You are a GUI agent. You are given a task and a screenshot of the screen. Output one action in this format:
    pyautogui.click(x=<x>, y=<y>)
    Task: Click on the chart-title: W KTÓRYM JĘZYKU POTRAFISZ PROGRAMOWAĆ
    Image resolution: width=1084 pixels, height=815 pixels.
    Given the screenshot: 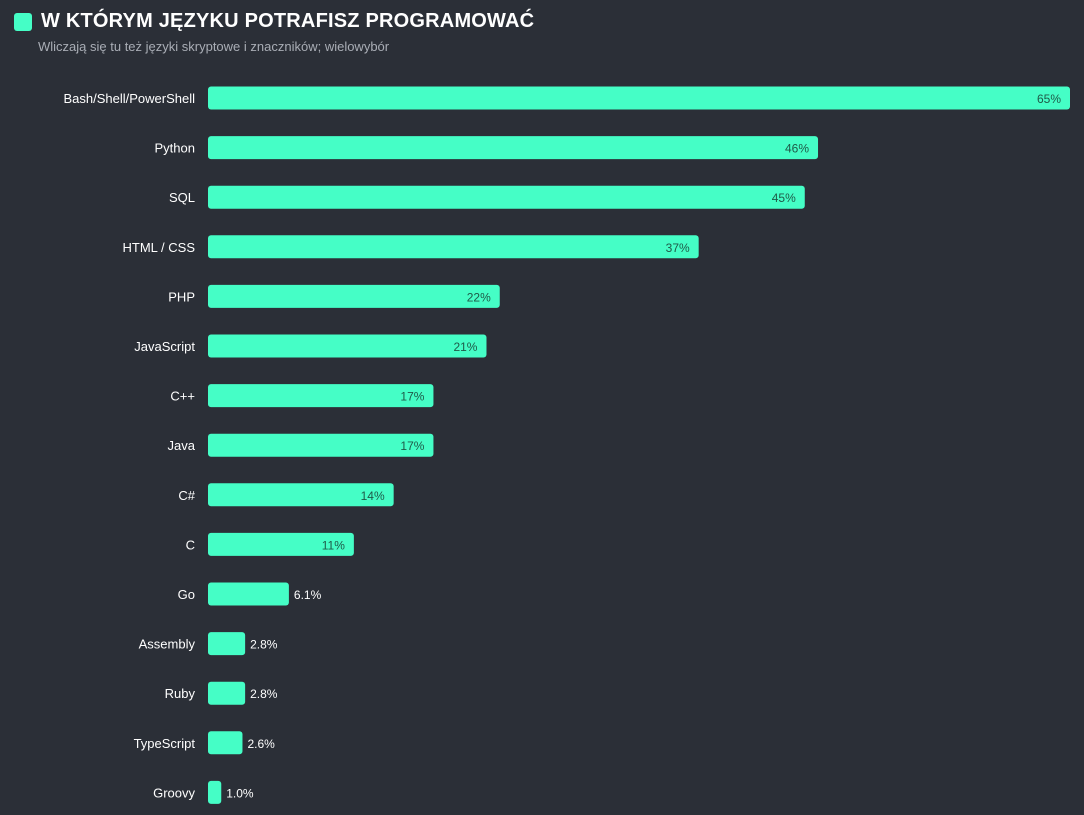 What is the action you would take?
    pyautogui.click(x=288, y=21)
    